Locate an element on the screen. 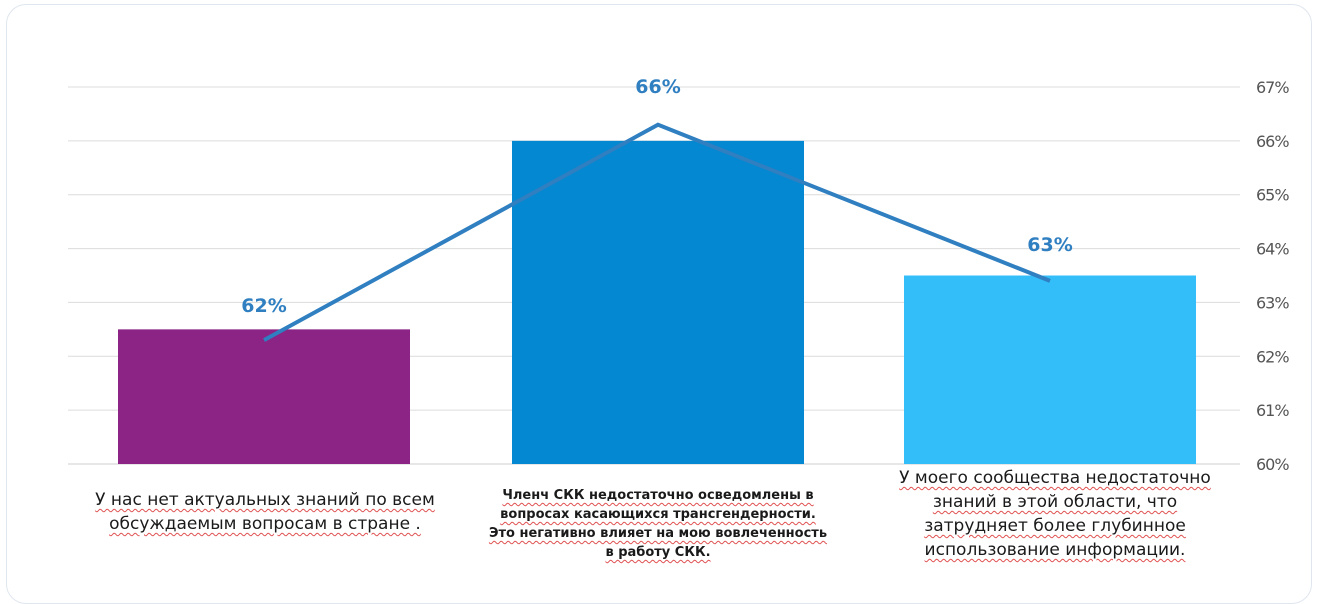 This screenshot has width=1320, height=604. y-tick-label: 62% is located at coordinates (1272, 356).